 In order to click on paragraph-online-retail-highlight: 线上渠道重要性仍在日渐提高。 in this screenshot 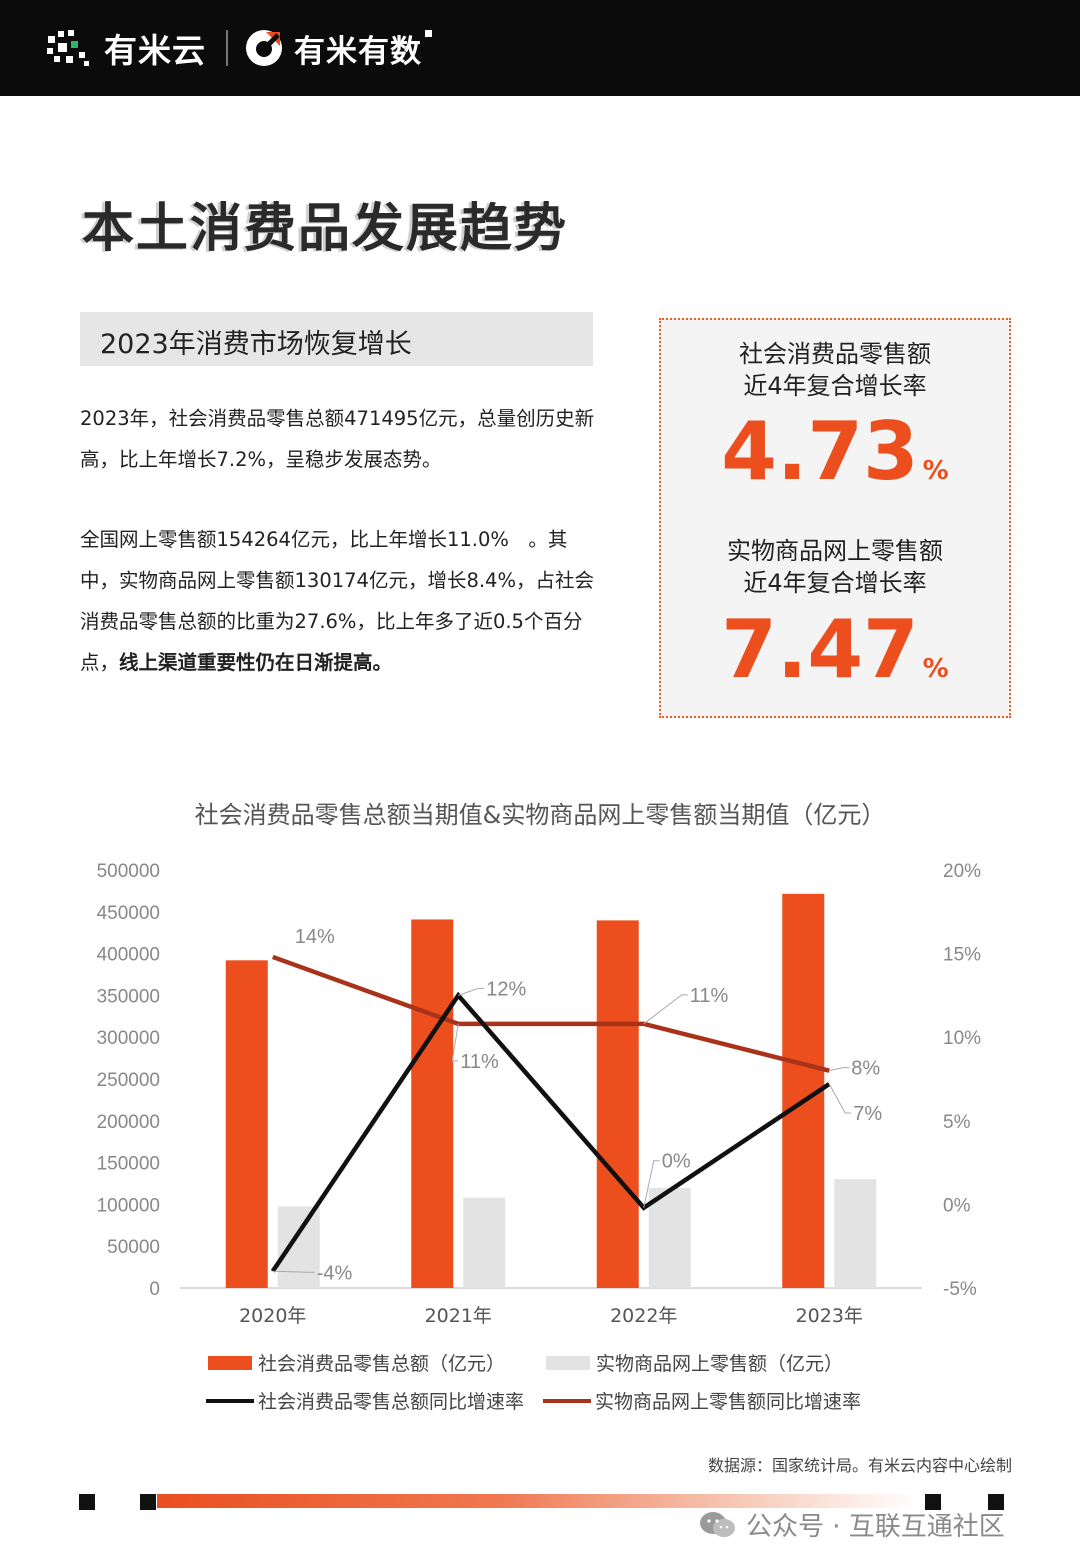, I will do `click(256, 662)`.